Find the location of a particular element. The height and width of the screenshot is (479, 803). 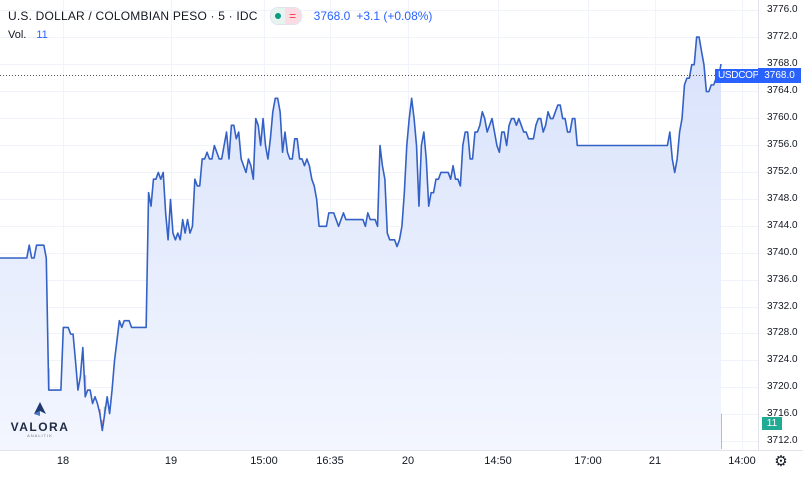

time-axis-label: 21 is located at coordinates (655, 461).